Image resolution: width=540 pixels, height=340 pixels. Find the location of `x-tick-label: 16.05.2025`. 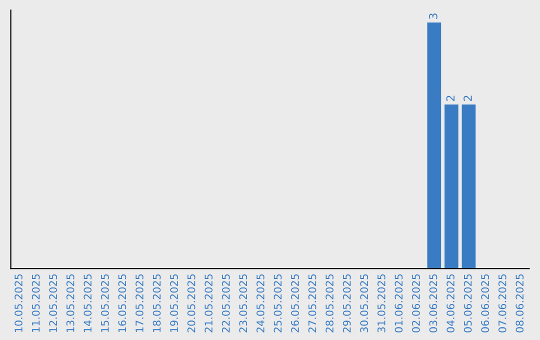

x-tick-label: 16.05.2025 is located at coordinates (122, 303).